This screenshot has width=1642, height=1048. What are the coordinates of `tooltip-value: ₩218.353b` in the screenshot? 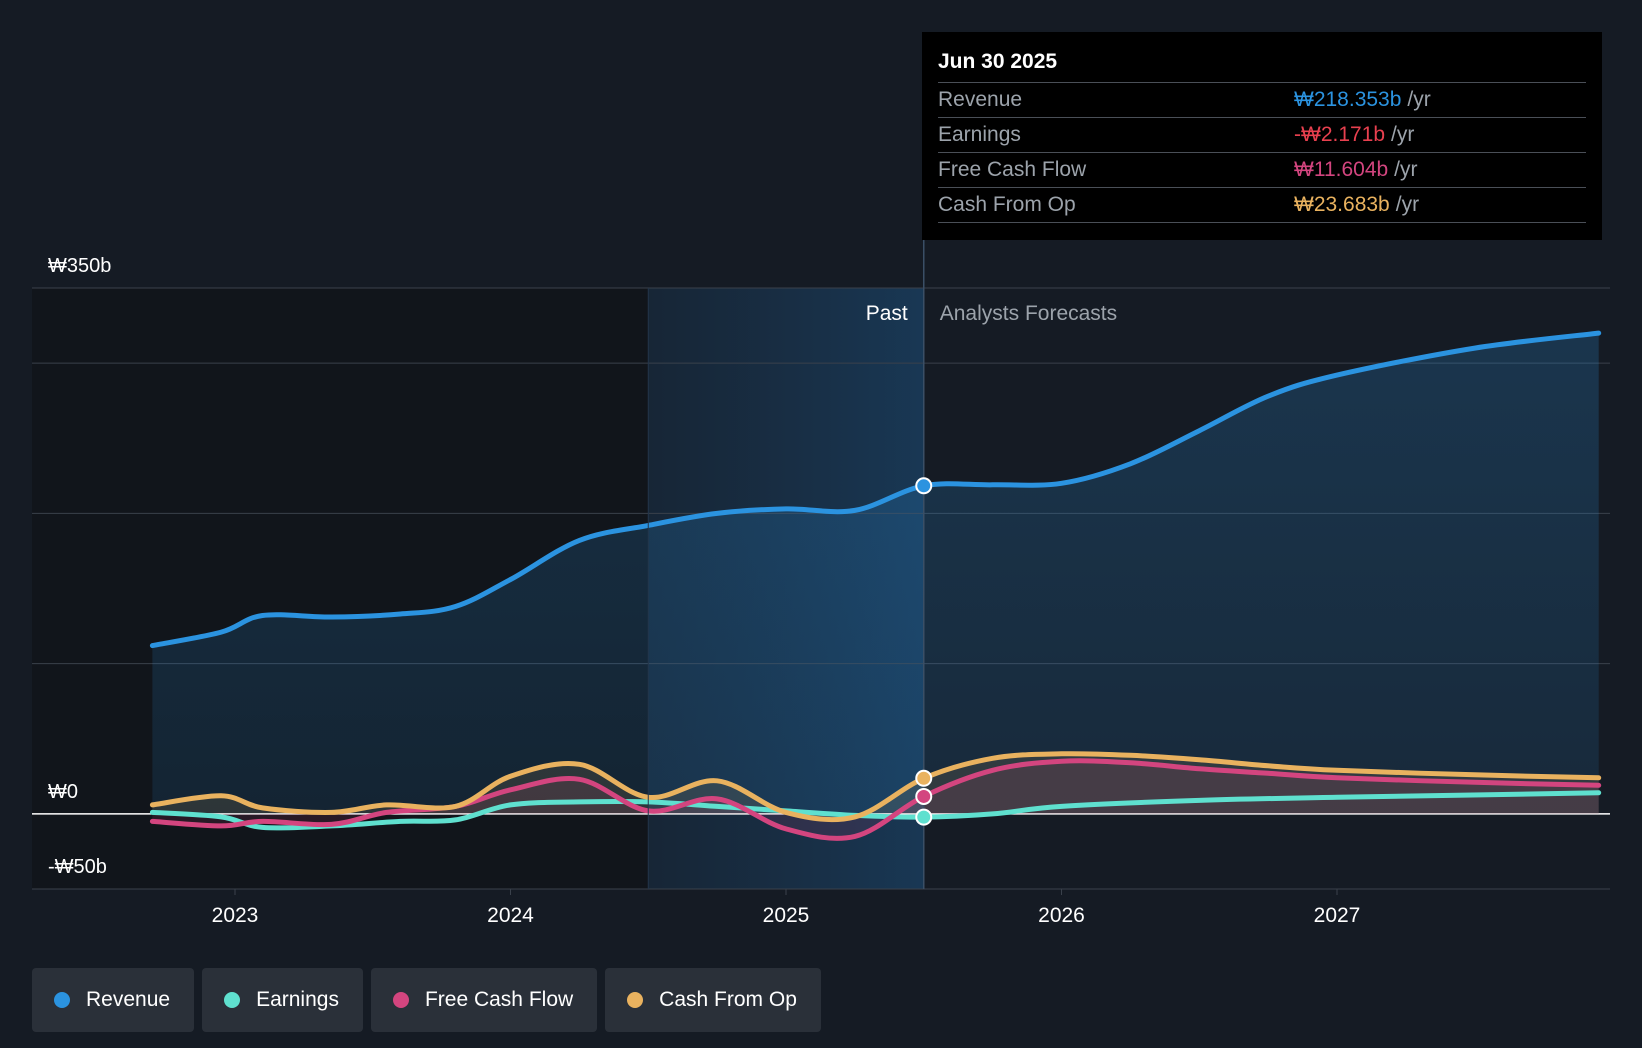 It's located at (1348, 99).